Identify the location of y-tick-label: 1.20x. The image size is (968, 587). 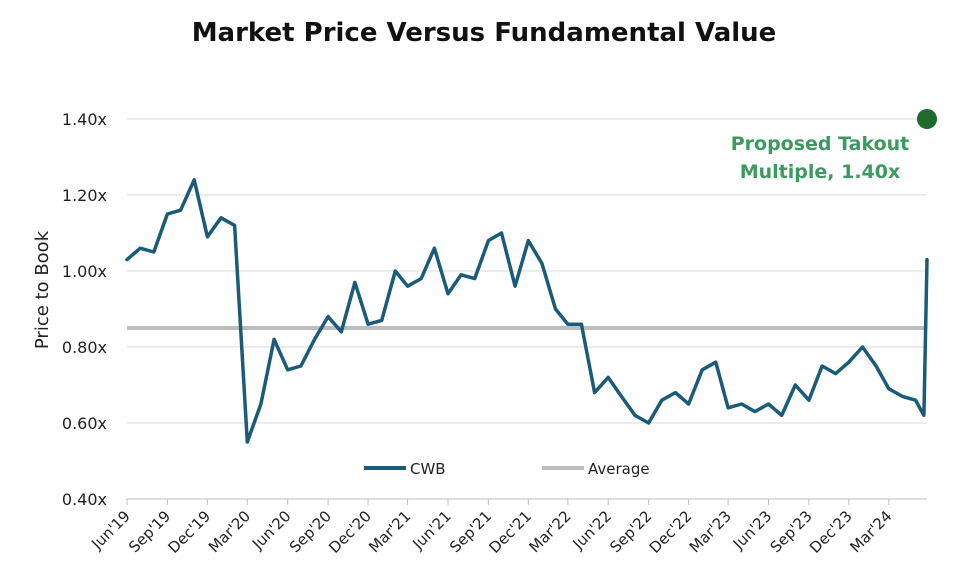
(84, 195).